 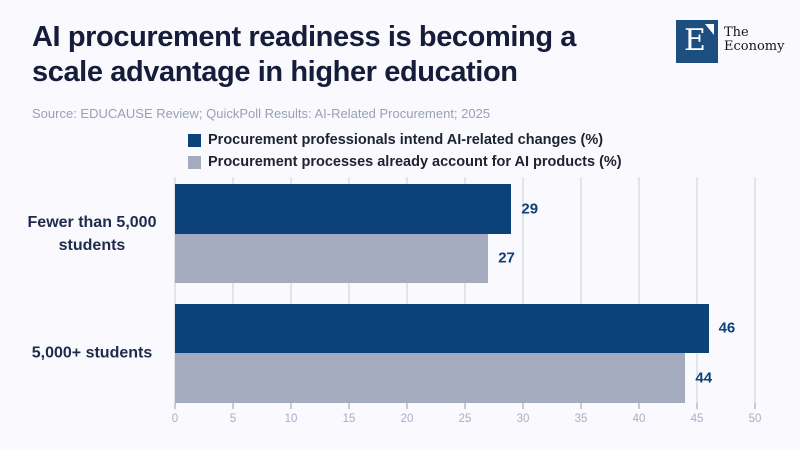 I want to click on logo-square: E, so click(x=697, y=41).